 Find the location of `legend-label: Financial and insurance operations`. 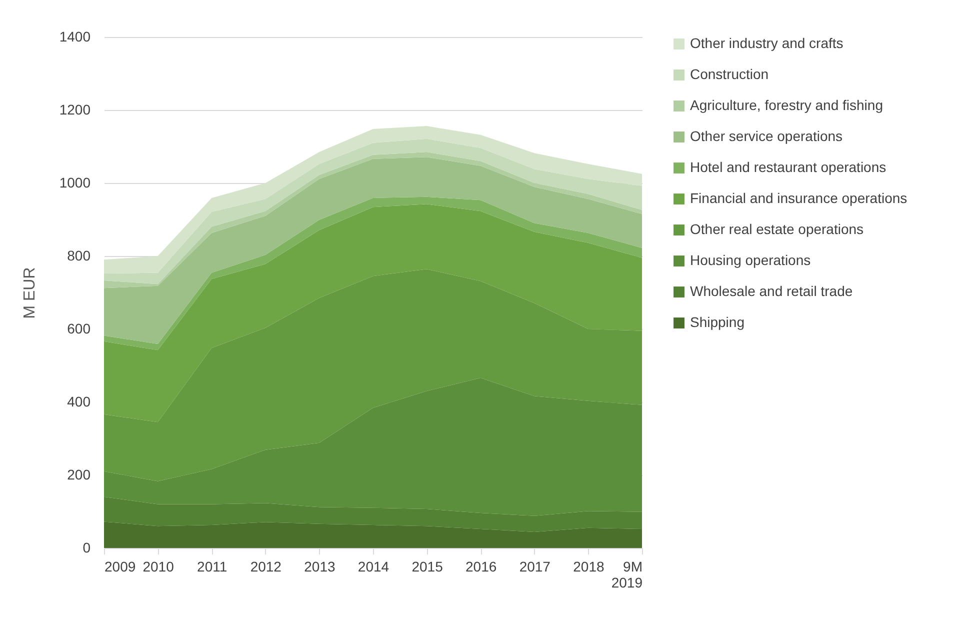

legend-label: Financial and insurance operations is located at coordinates (799, 198).